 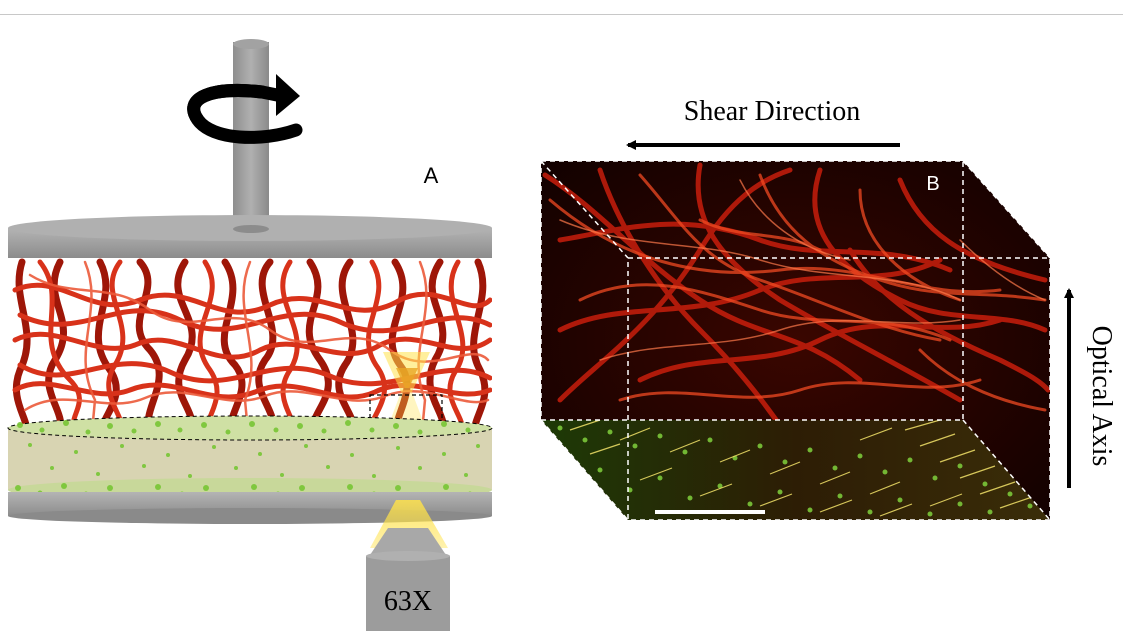 I want to click on shaft-top, so click(x=251, y=44).